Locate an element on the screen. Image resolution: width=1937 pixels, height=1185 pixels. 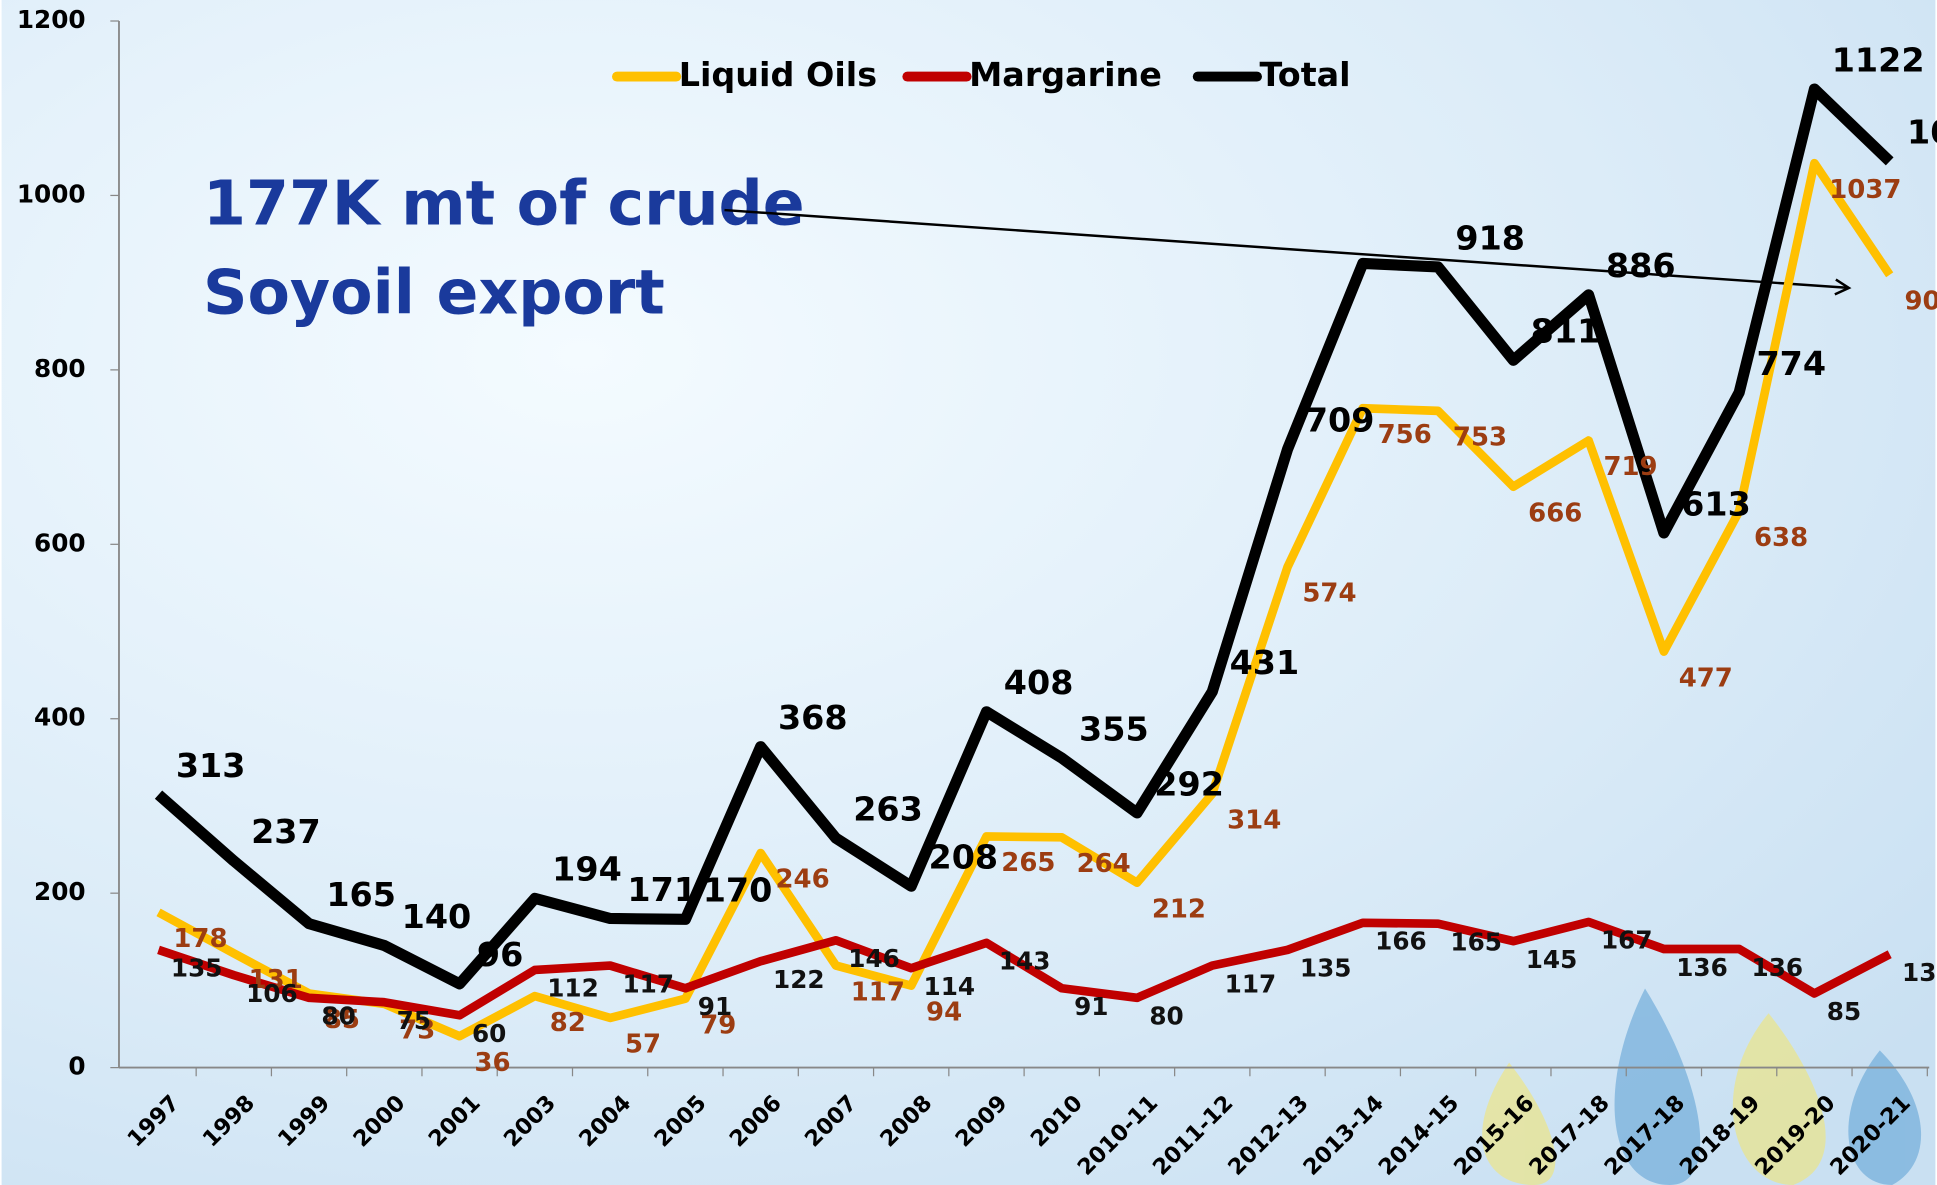
data-label: 264 is located at coordinates (1104, 864).